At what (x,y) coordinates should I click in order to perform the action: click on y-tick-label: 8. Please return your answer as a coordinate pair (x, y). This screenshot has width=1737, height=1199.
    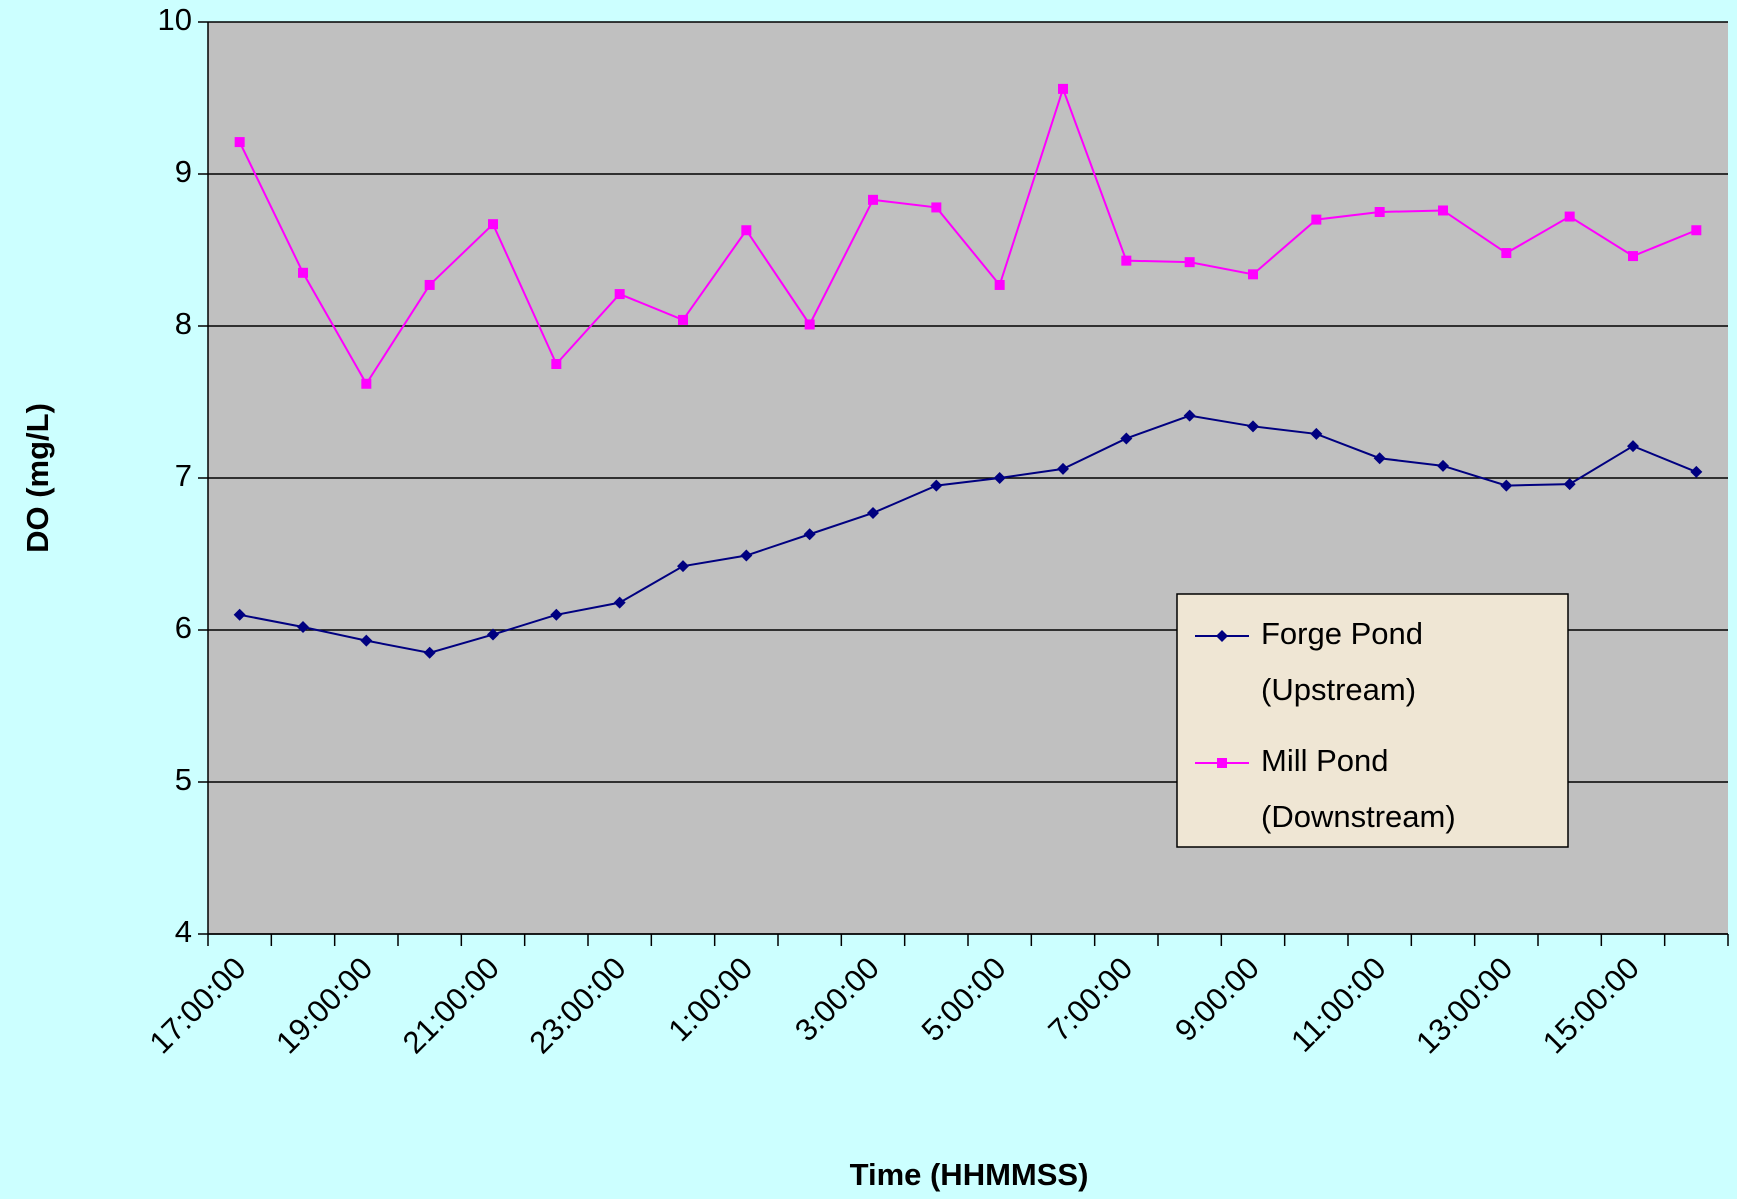
    Looking at the image, I should click on (183, 323).